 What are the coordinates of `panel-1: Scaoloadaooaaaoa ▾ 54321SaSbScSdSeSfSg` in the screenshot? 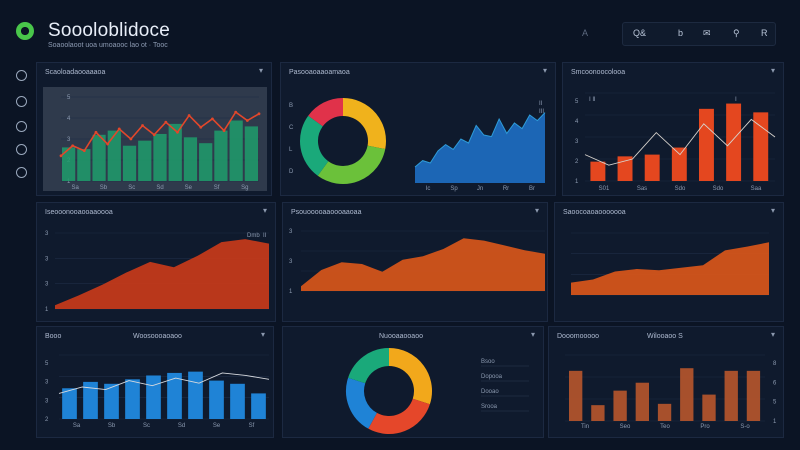 It's located at (154, 129).